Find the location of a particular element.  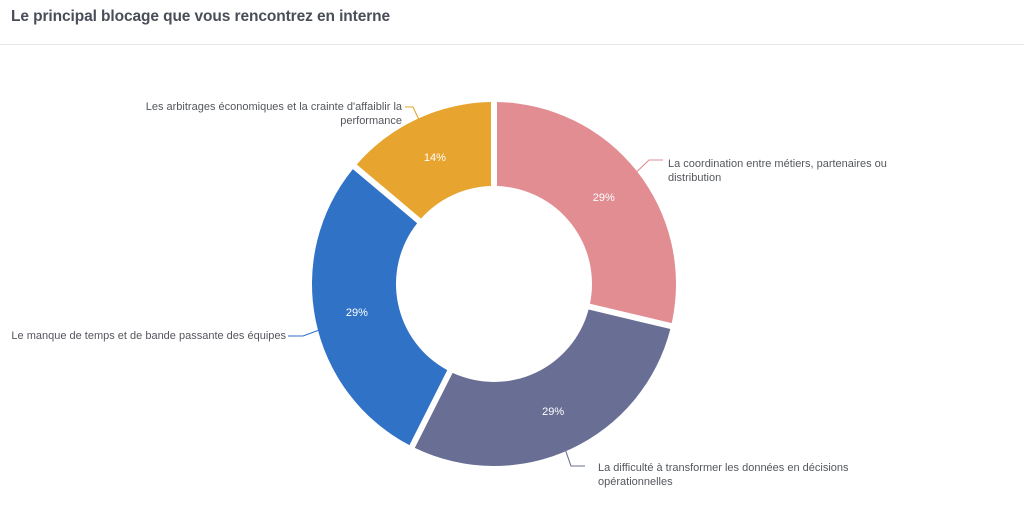

label-connector-manque-temps is located at coordinates (305, 332).